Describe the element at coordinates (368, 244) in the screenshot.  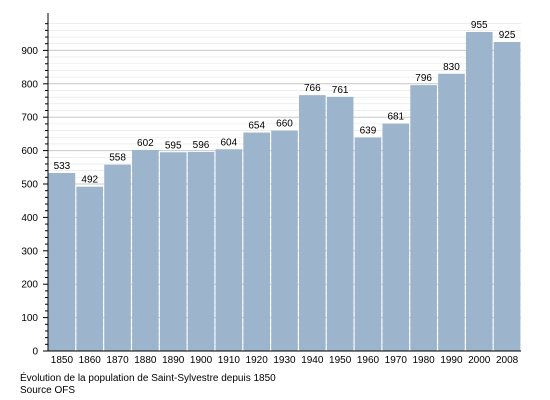
I see `bar-1960` at that location.